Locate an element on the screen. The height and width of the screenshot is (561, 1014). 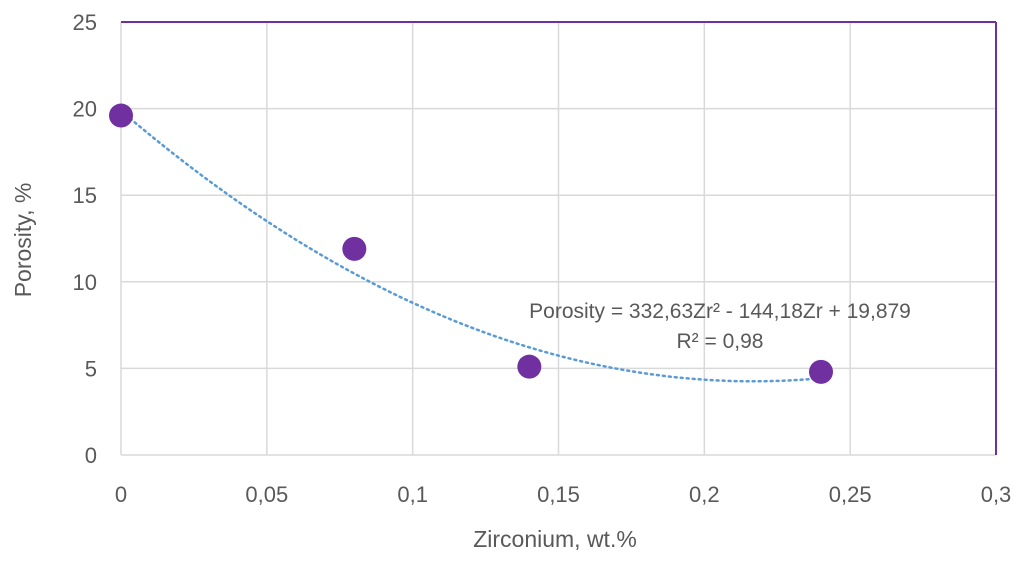
y-tick-label: 20 is located at coordinates (85, 109).